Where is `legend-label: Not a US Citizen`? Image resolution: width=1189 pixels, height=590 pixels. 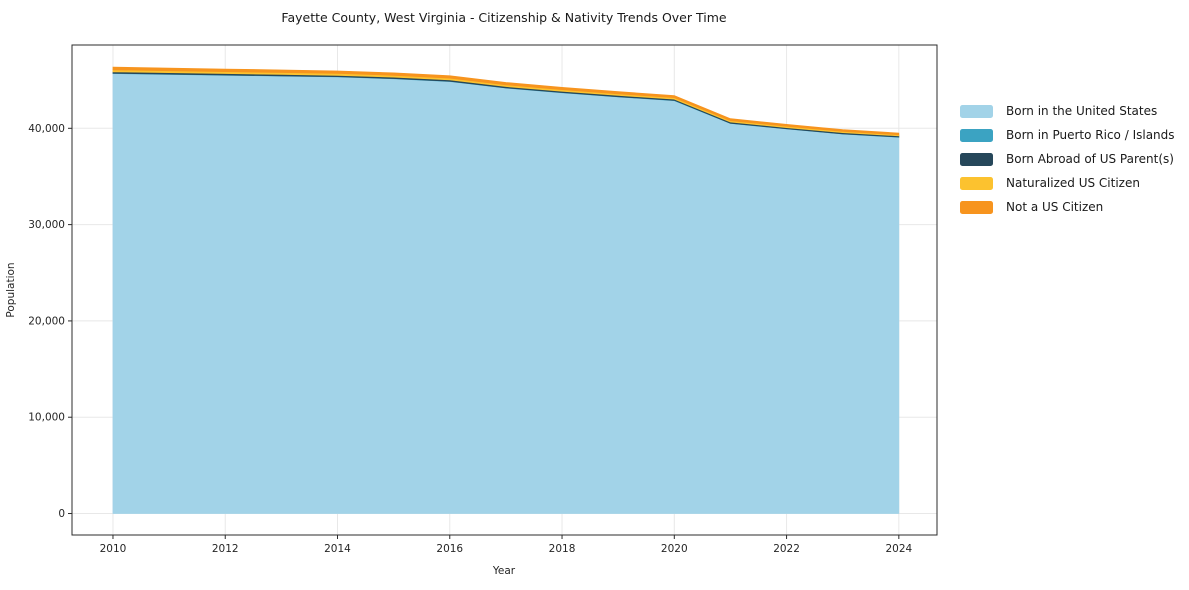 legend-label: Not a US Citizen is located at coordinates (1055, 207).